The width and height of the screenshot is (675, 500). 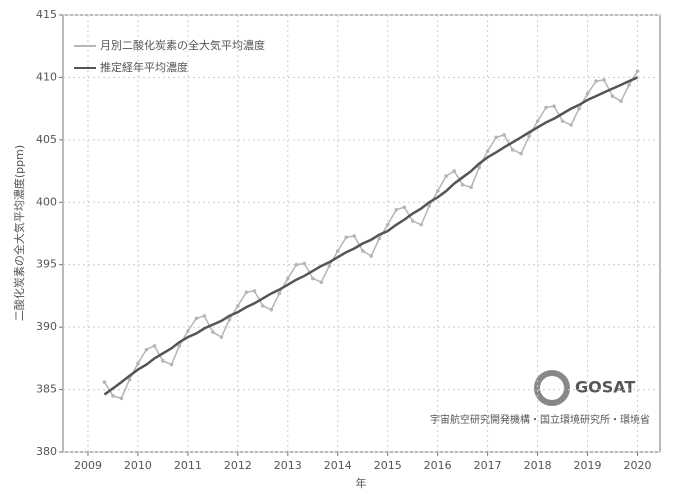 What do you see at coordinates (46, 76) in the screenshot?
I see `y-tick-label: 410` at bounding box center [46, 76].